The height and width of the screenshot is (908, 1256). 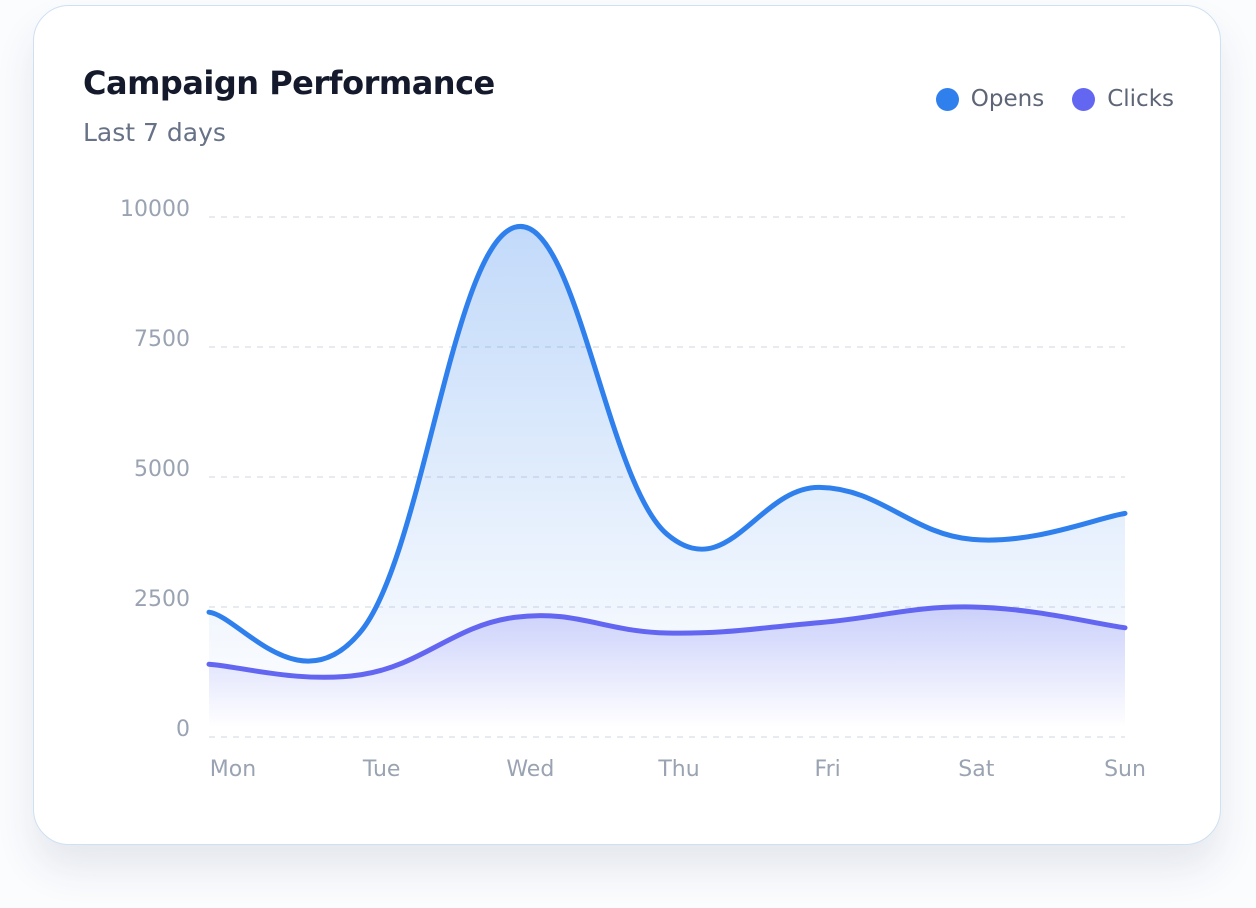 What do you see at coordinates (828, 769) in the screenshot?
I see `x-tick-label: Fri` at bounding box center [828, 769].